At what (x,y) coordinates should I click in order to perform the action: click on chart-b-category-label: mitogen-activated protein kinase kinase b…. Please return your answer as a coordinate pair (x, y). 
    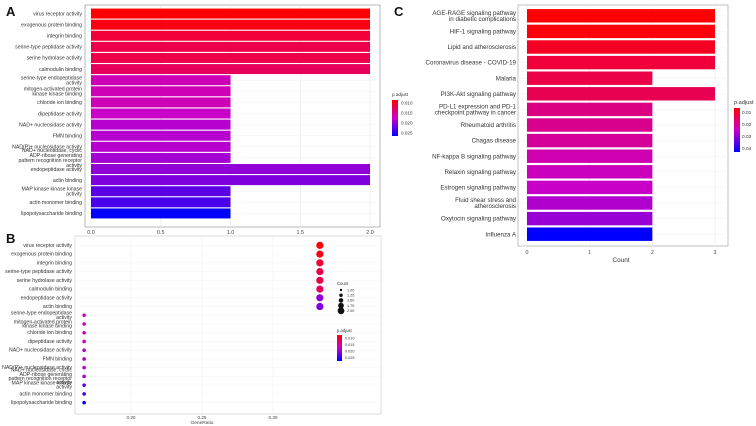
    Looking at the image, I should click on (43, 324).